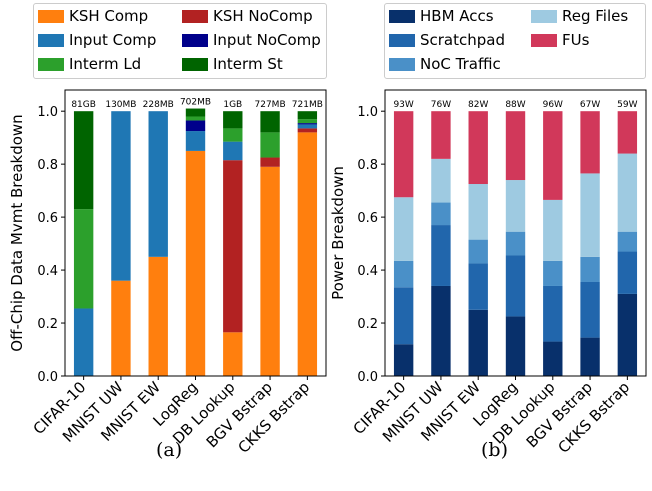 Image resolution: width=652 pixels, height=491 pixels. I want to click on bar-total-label: 702MB, so click(195, 103).